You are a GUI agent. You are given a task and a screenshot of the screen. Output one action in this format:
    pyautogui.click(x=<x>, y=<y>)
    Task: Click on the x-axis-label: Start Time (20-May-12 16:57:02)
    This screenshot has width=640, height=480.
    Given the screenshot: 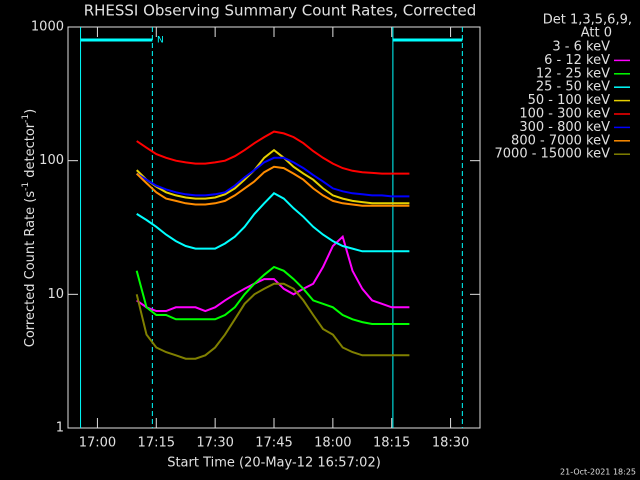 What is the action you would take?
    pyautogui.click(x=274, y=463)
    